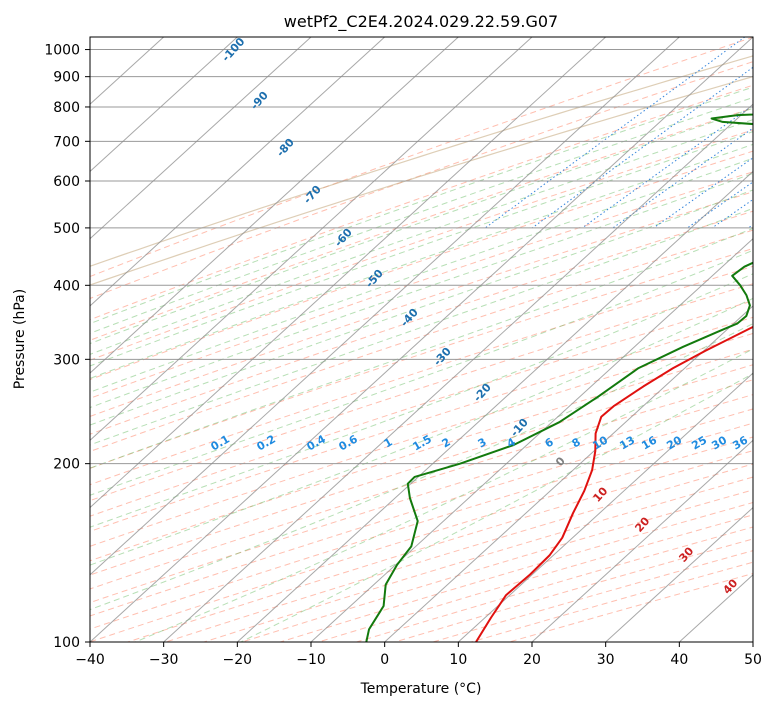  Describe the element at coordinates (384, 660) in the screenshot. I see `x-tick-label: 0` at that location.